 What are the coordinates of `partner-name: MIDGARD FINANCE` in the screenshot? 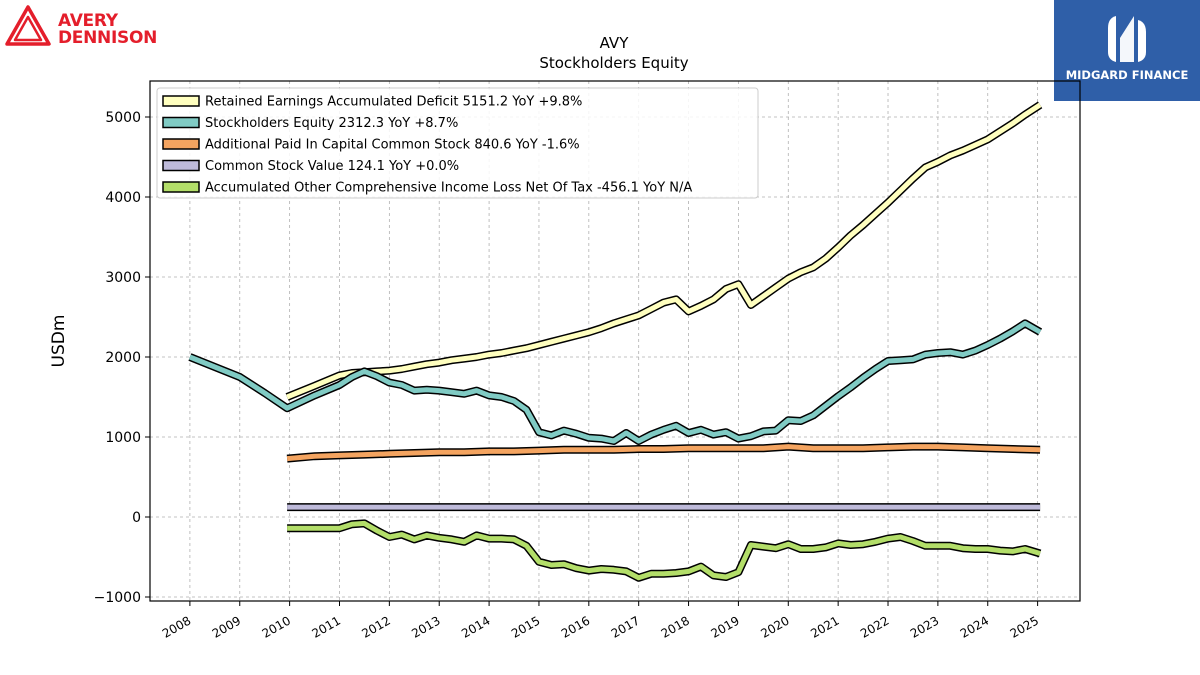 It's located at (1127, 75).